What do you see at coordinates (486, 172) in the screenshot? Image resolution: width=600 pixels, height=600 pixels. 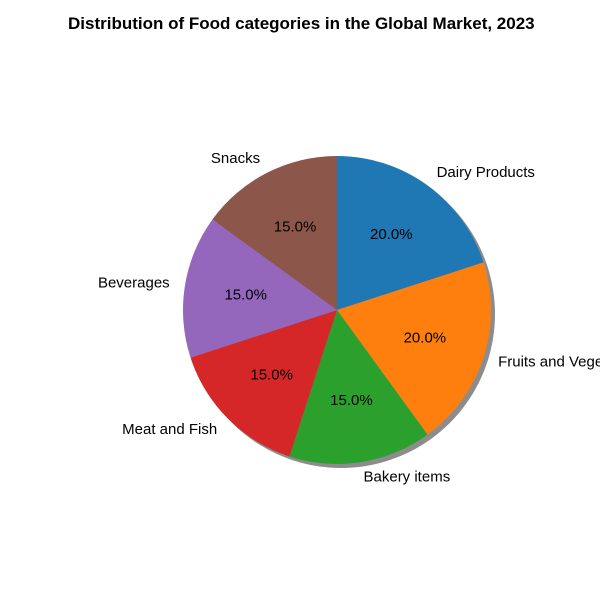 I see `category-label-dairy-products: Dairy Products` at bounding box center [486, 172].